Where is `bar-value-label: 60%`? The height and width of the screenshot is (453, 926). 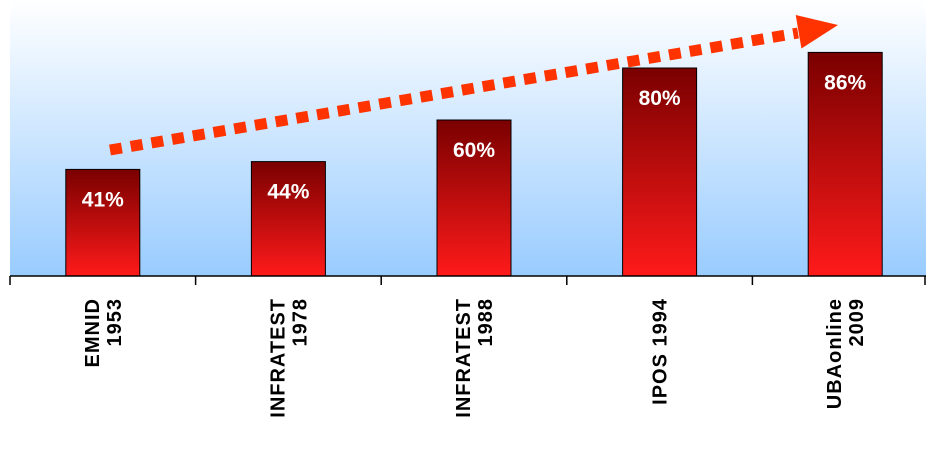
bar-value-label: 60% is located at coordinates (474, 150).